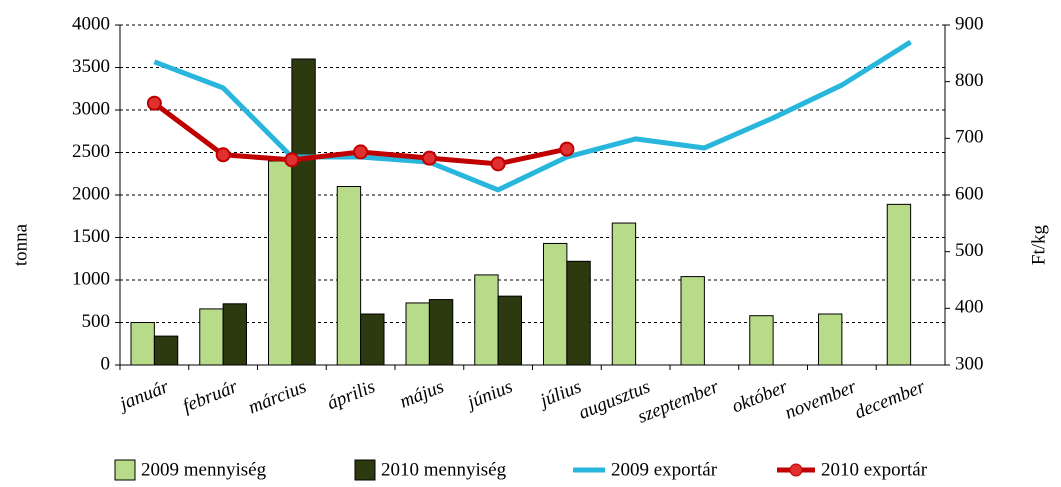  I want to click on x-tick-label: január, so click(143, 396).